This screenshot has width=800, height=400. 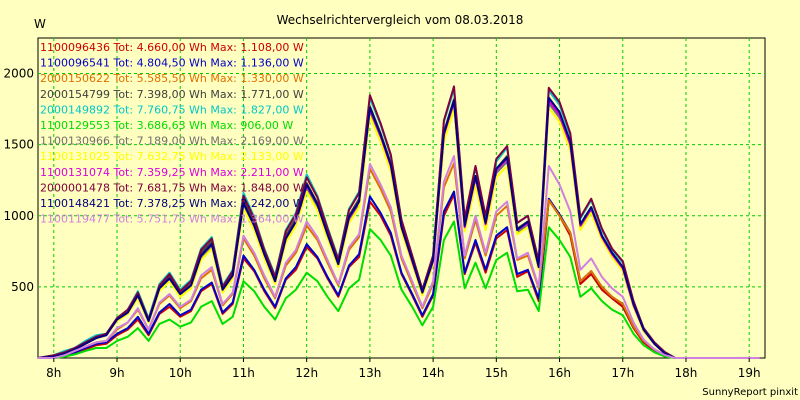 I want to click on credit-label: SunnyReport pinxit, so click(x=750, y=392).